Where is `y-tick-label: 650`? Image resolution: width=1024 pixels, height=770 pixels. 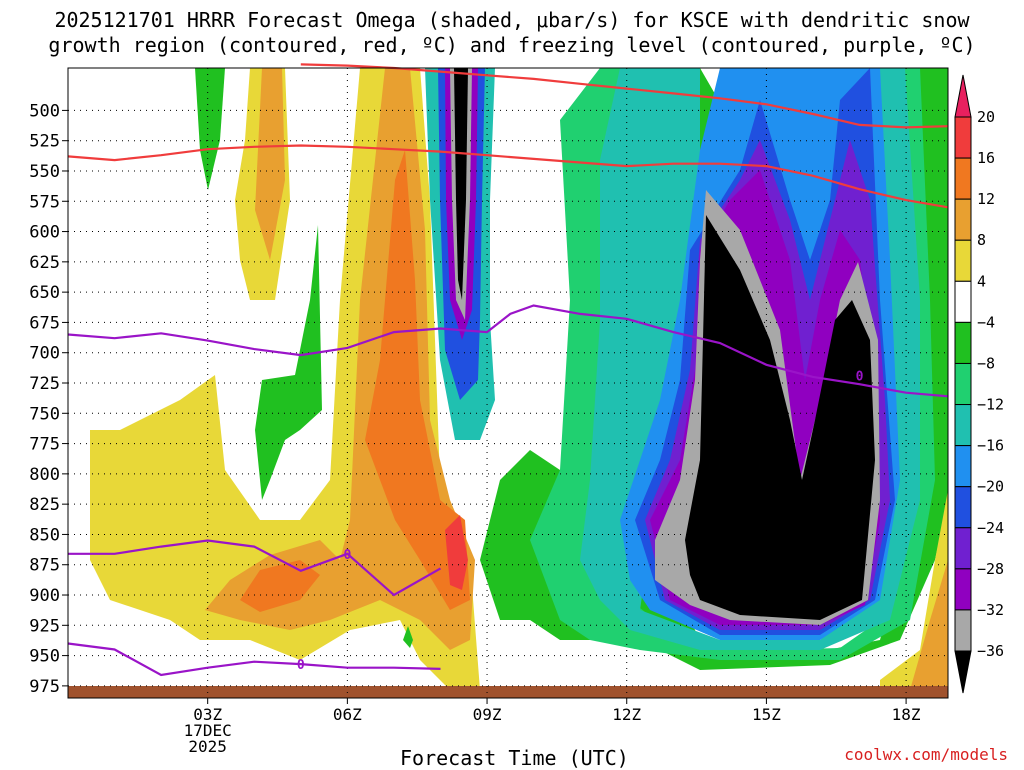
y-tick-label: 650 is located at coordinates (44, 293).